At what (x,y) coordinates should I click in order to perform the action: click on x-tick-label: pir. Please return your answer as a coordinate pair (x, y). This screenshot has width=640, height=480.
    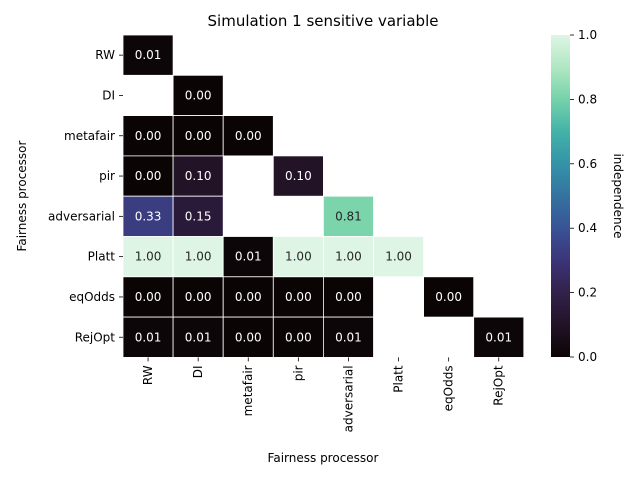
    Looking at the image, I should click on (298, 373).